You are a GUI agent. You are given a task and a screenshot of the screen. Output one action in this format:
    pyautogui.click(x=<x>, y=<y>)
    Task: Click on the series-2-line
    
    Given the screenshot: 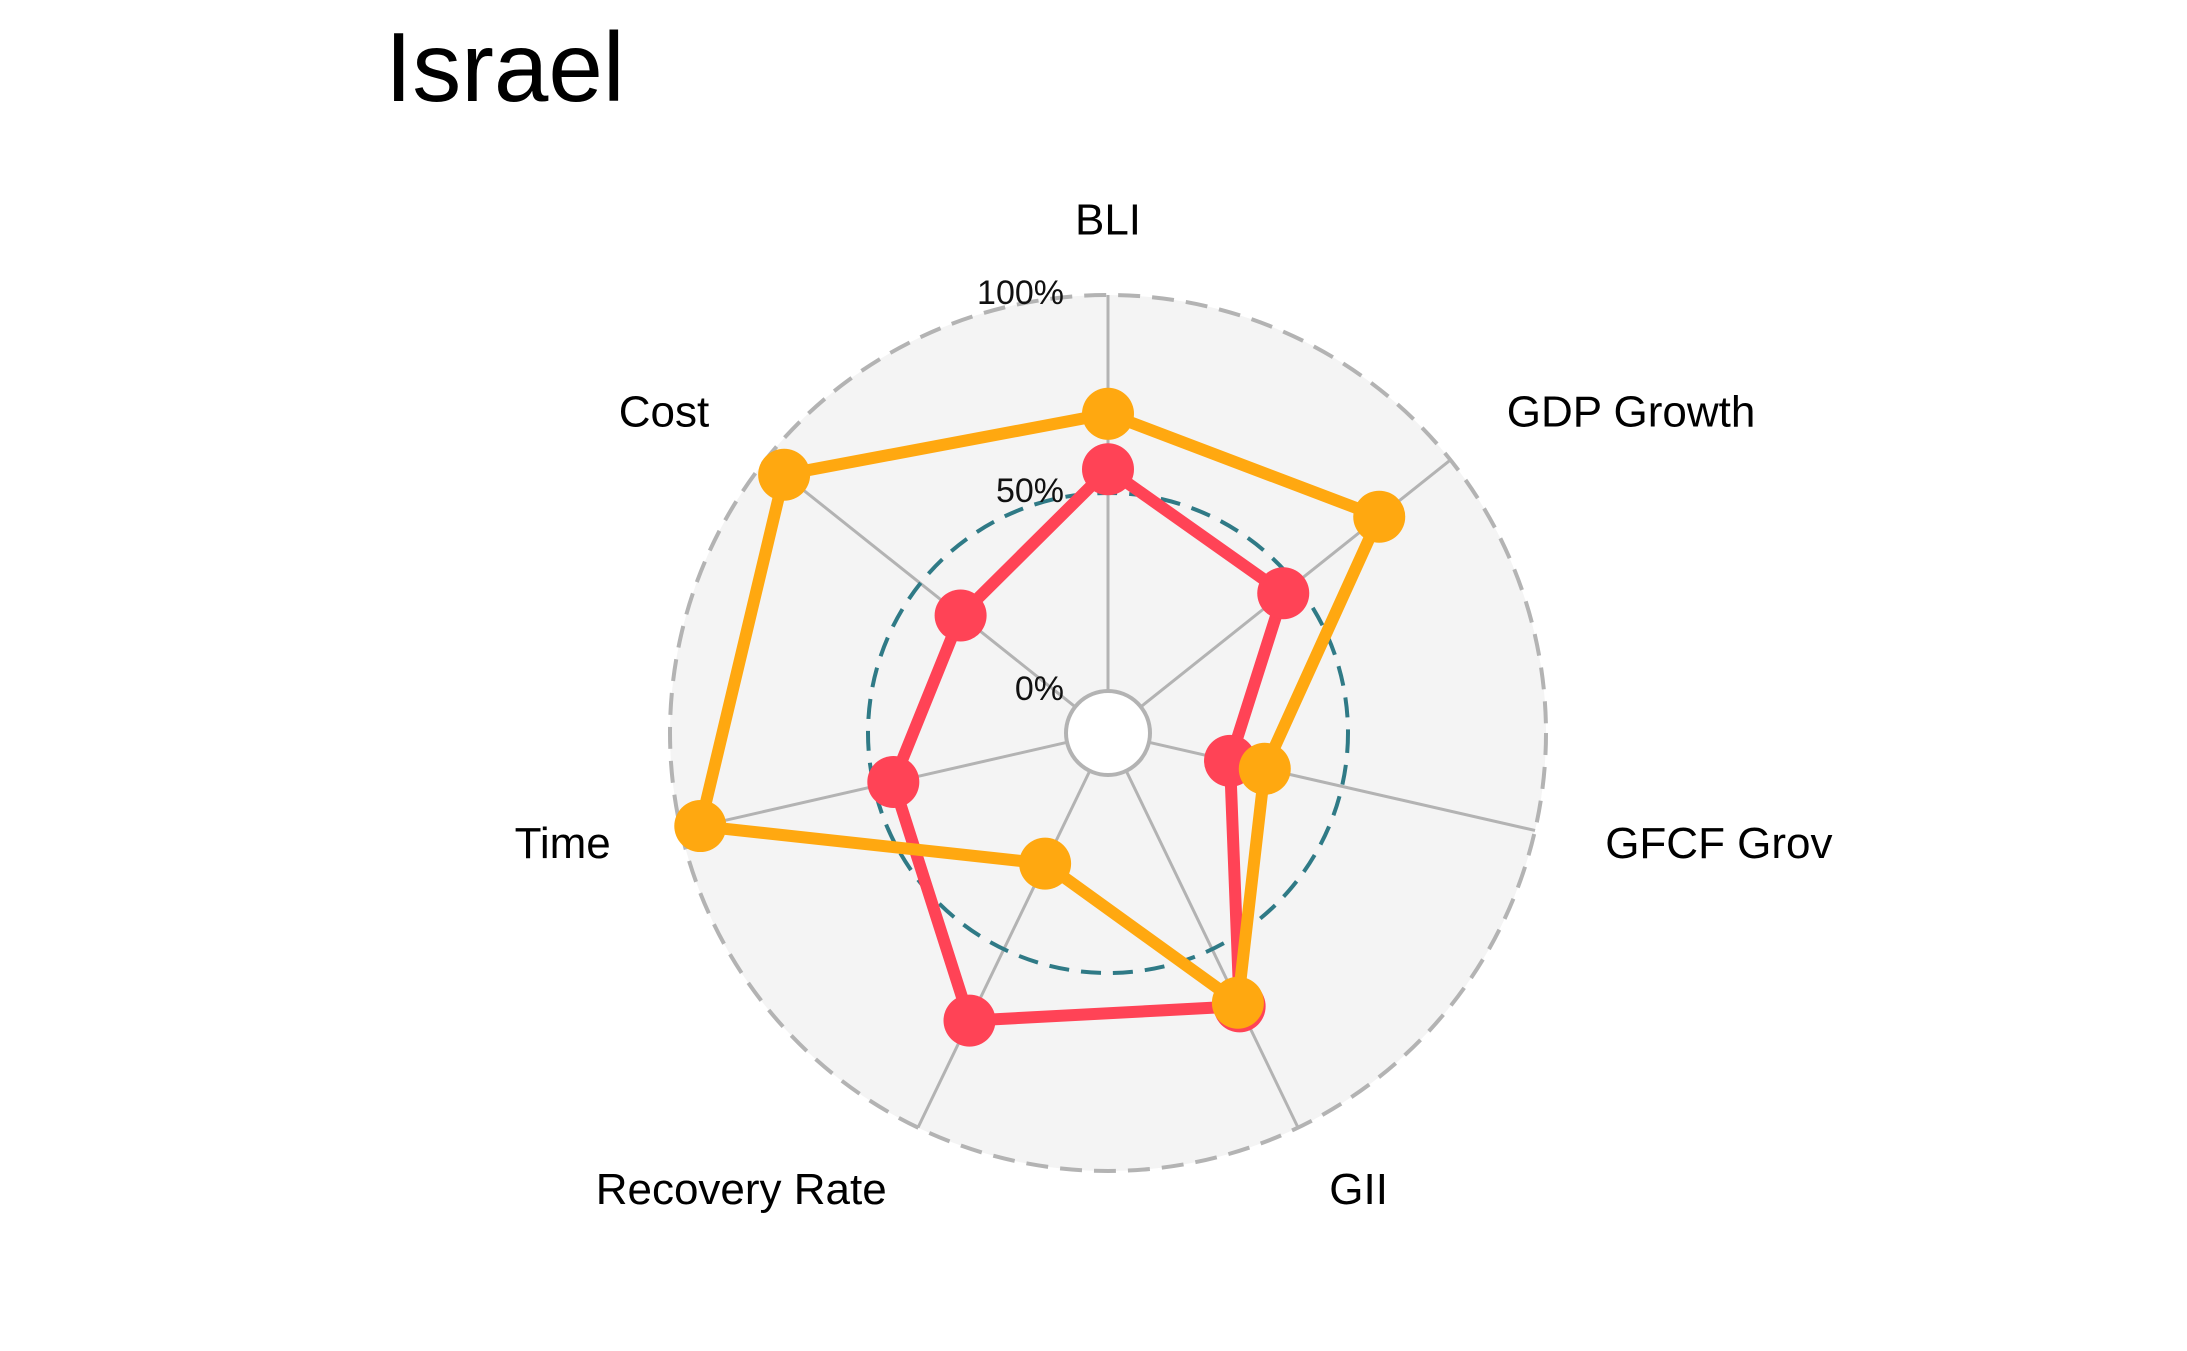 What is the action you would take?
    pyautogui.click(x=1040, y=708)
    